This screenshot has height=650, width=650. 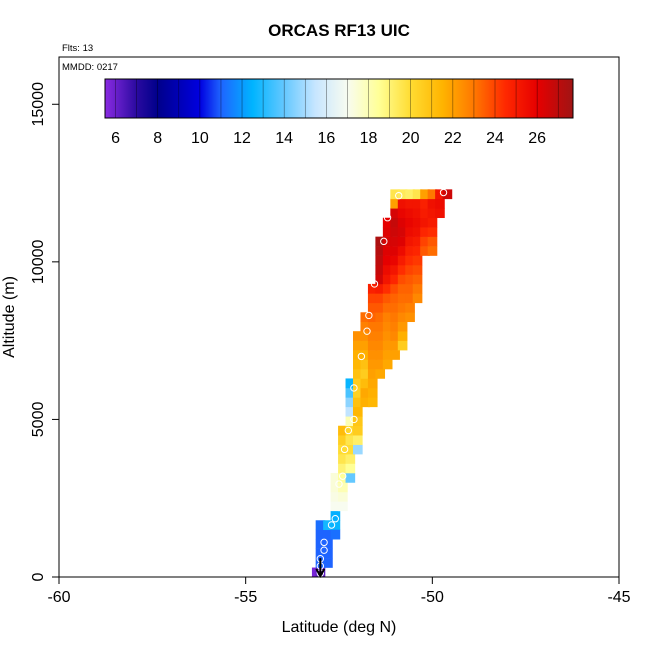 I want to click on colorbar-tick-label: 16, so click(x=326, y=138).